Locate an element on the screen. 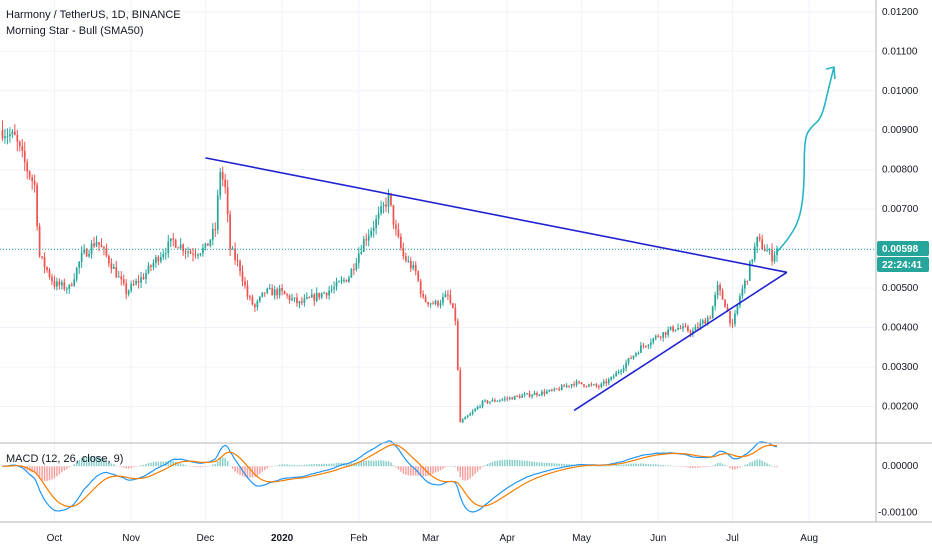 This screenshot has width=932, height=550. price-tick-label: 0.00900 is located at coordinates (900, 130).